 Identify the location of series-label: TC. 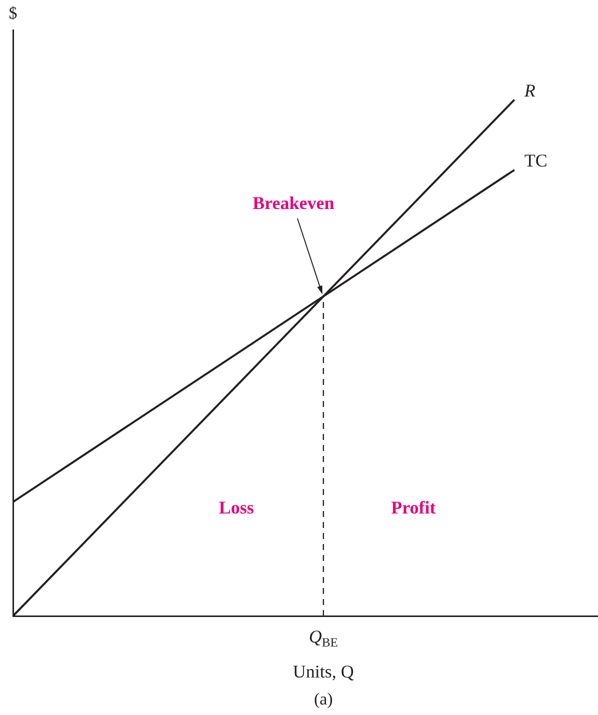
(536, 160).